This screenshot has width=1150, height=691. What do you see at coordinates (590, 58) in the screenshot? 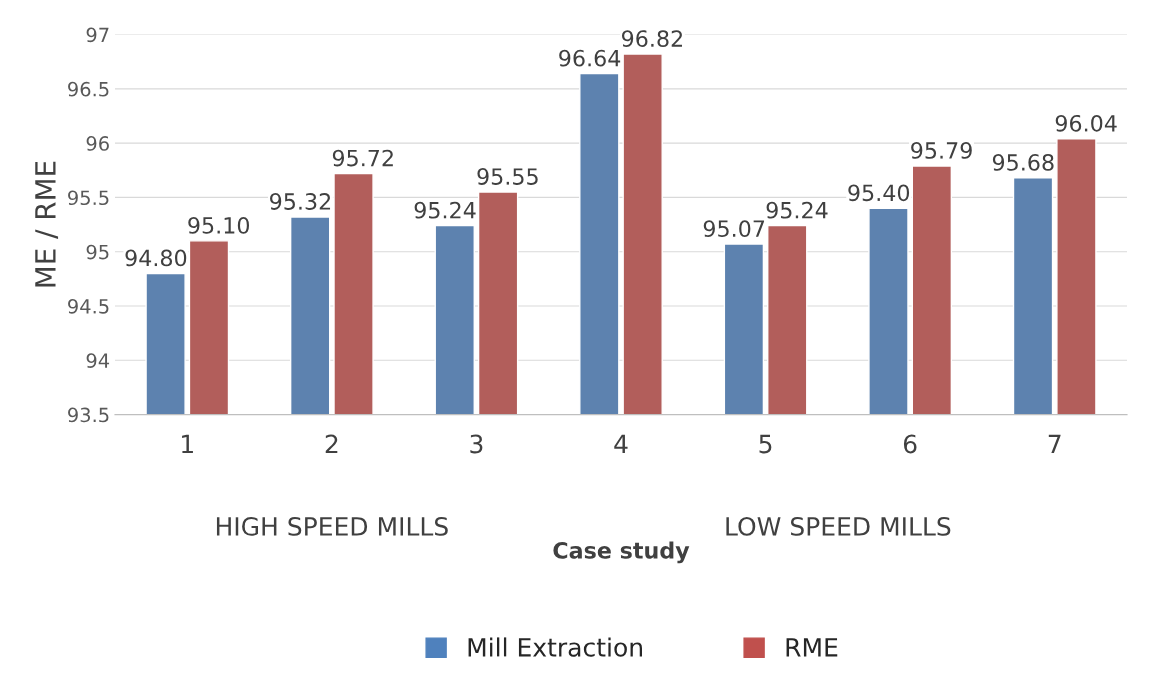
I see `data-label: 96.64` at bounding box center [590, 58].